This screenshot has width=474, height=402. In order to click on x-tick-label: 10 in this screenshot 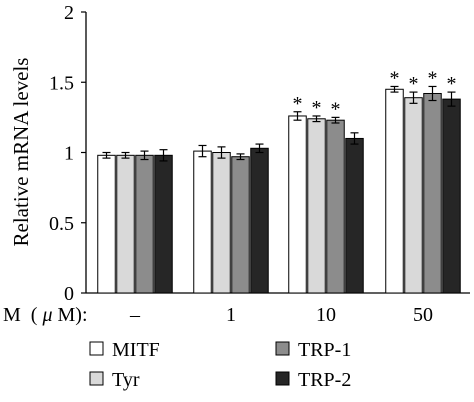, I will do `click(326, 315)`.